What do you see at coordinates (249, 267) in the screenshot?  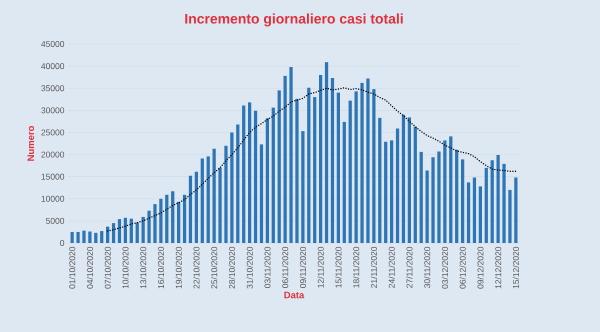 I see `x-tick-label: 31/10/2020` at bounding box center [249, 267].